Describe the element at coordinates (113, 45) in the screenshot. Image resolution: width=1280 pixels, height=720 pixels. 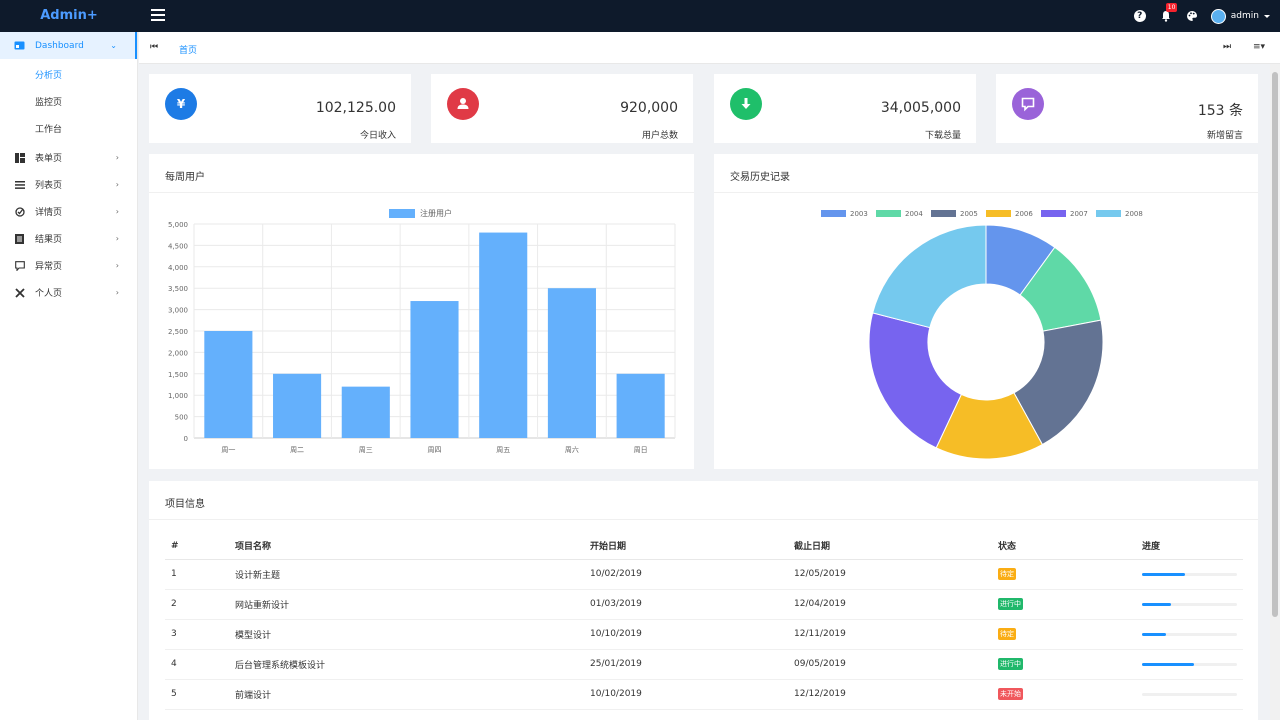
I see `chevron-down-icon: ⌄` at that location.